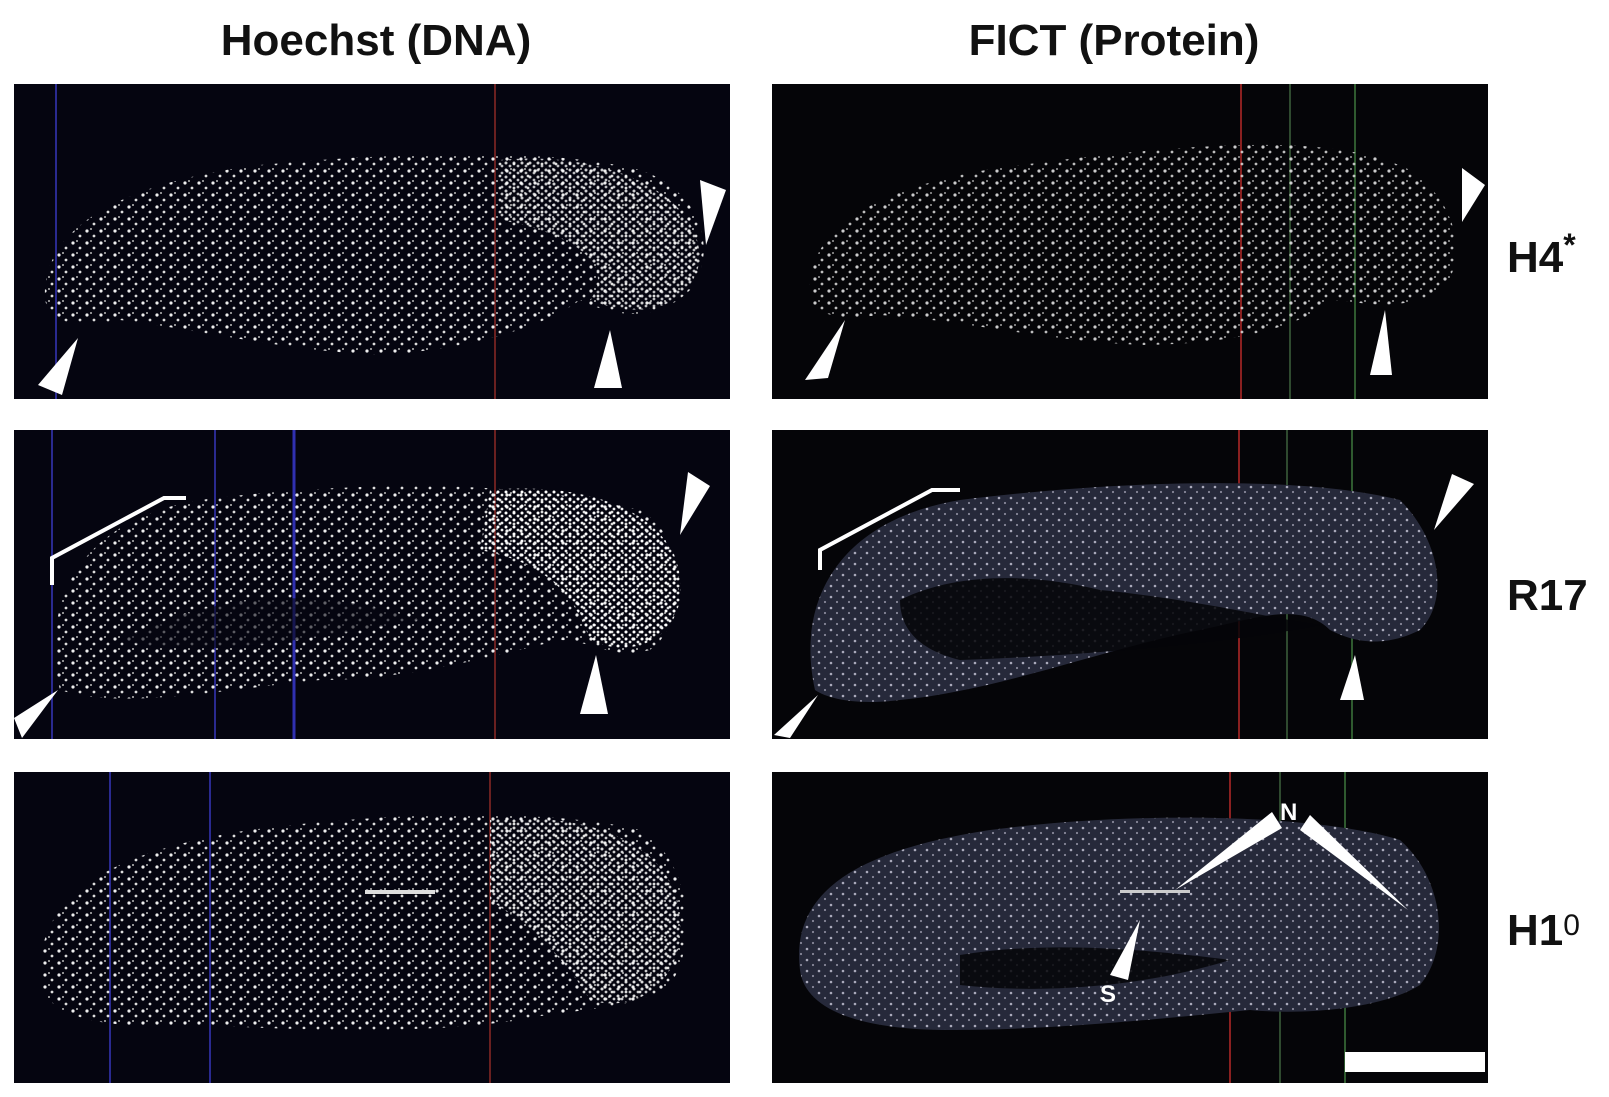  I want to click on panel-h4-fict, so click(1130, 241).